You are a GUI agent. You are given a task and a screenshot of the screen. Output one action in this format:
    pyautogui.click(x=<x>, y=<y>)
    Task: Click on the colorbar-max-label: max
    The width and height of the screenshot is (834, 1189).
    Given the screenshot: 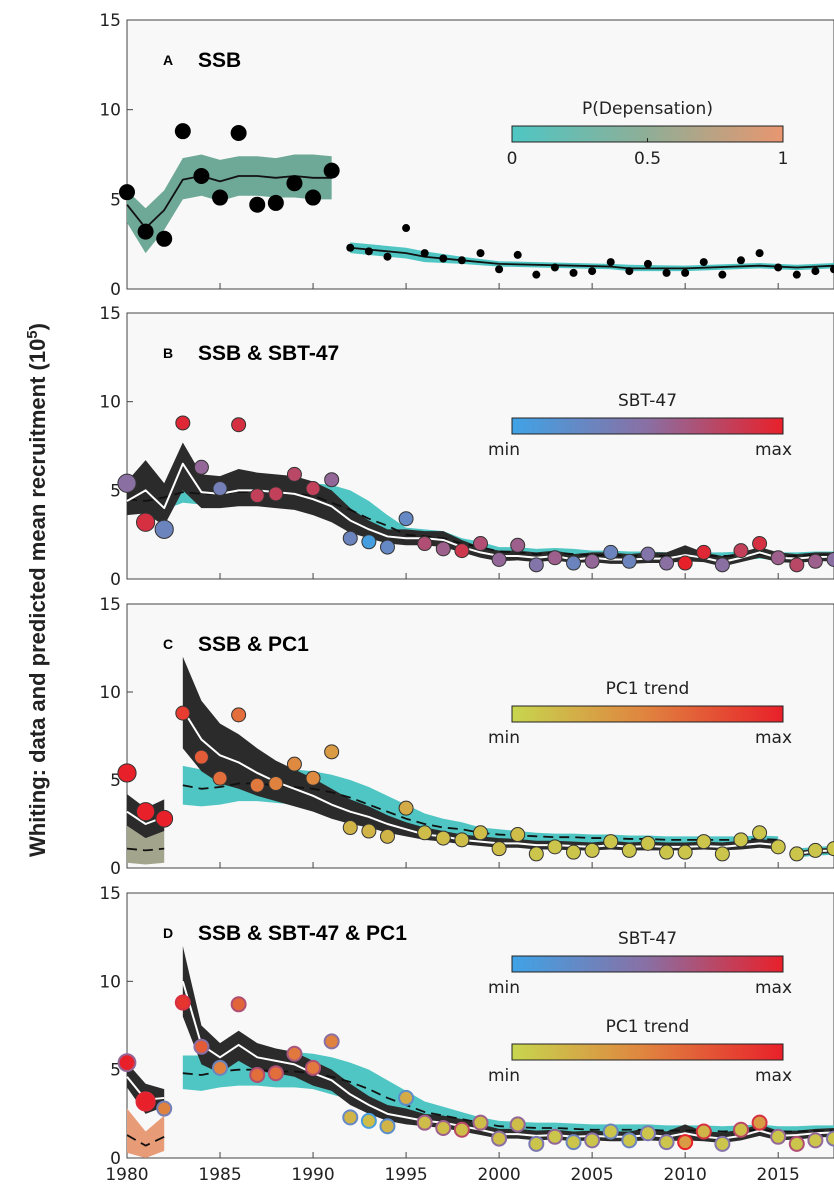 What is the action you would take?
    pyautogui.click(x=773, y=988)
    